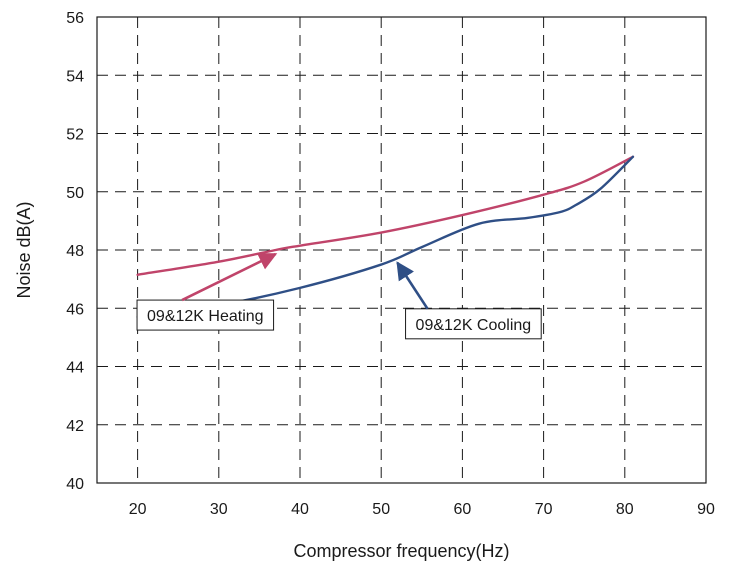  I want to click on x-tick-label: 50, so click(381, 509).